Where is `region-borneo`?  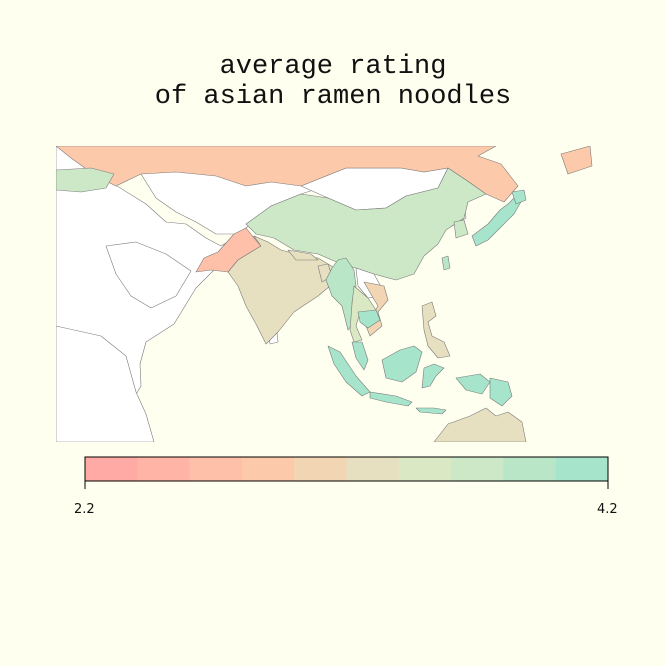 region-borneo is located at coordinates (402, 364).